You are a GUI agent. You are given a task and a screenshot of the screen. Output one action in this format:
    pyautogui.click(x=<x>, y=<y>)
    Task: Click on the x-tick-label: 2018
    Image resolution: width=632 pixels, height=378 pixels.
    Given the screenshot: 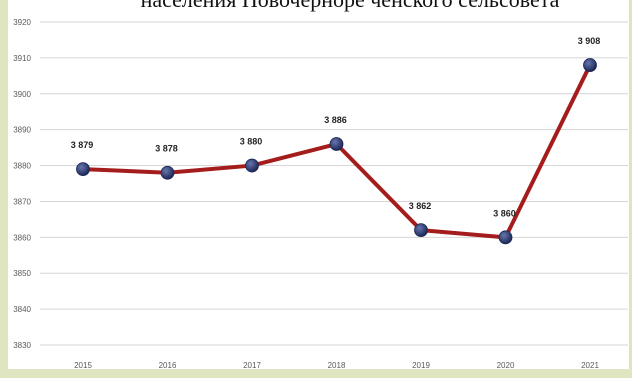 What is the action you would take?
    pyautogui.click(x=337, y=365)
    